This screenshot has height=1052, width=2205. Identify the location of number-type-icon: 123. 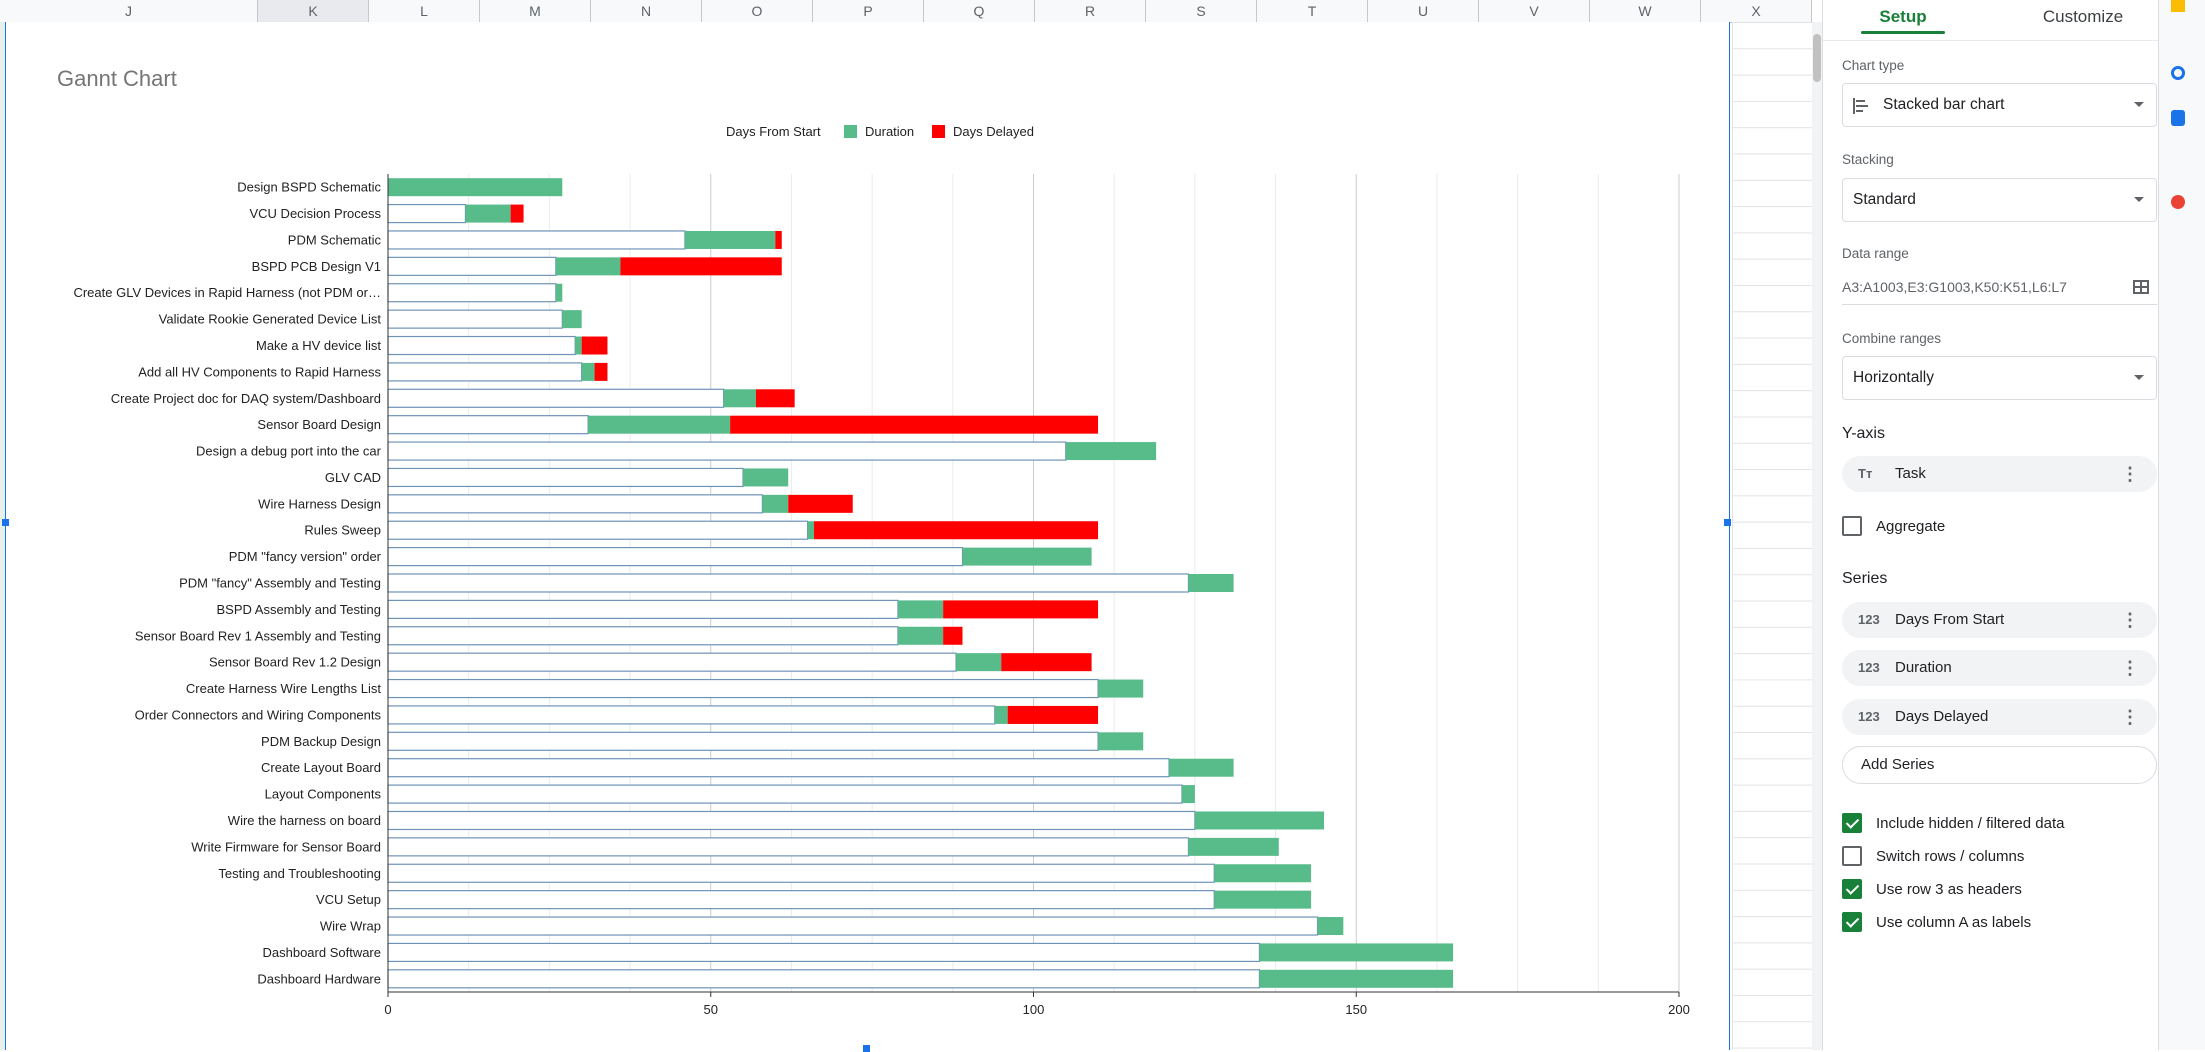
(1869, 619).